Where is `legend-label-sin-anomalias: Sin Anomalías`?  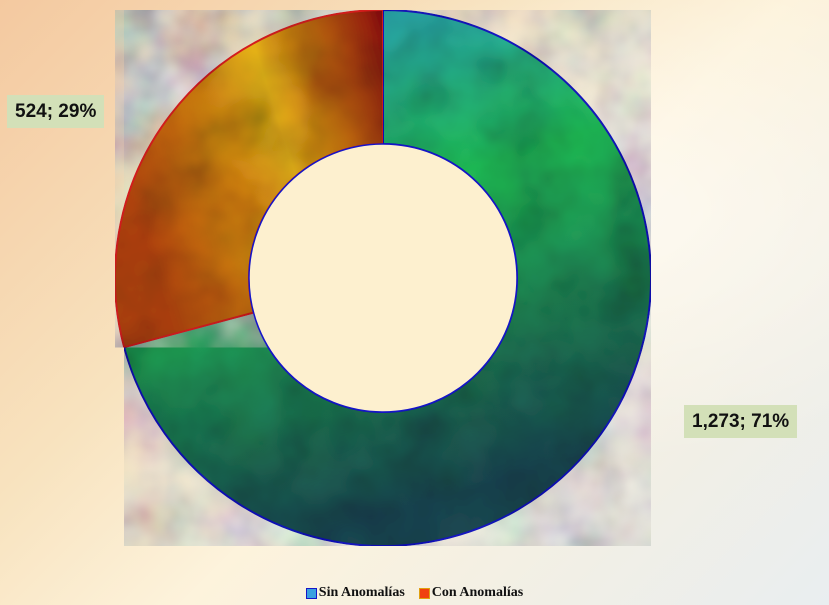 legend-label-sin-anomalias: Sin Anomalías is located at coordinates (361, 592).